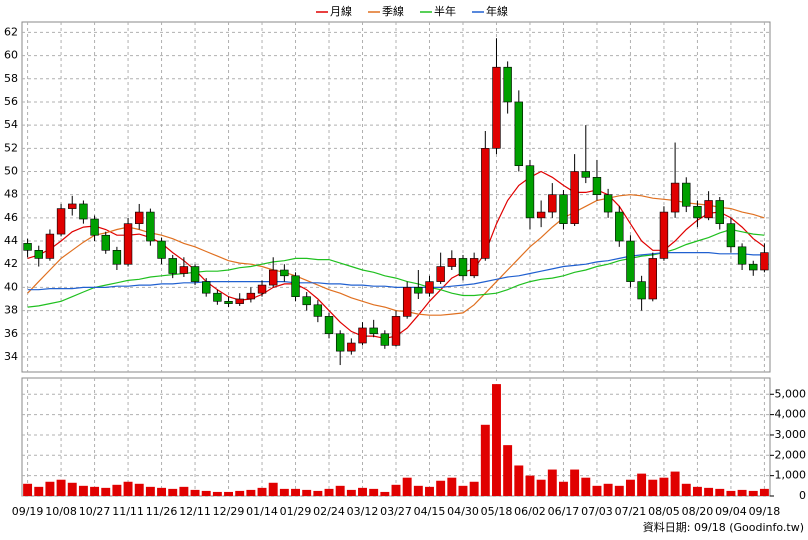  I want to click on y-tick-label: 50, so click(11, 171).